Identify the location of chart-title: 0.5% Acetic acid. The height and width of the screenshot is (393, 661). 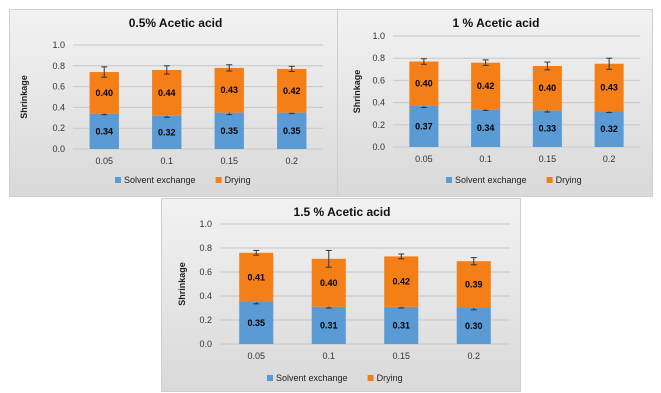
(176, 23).